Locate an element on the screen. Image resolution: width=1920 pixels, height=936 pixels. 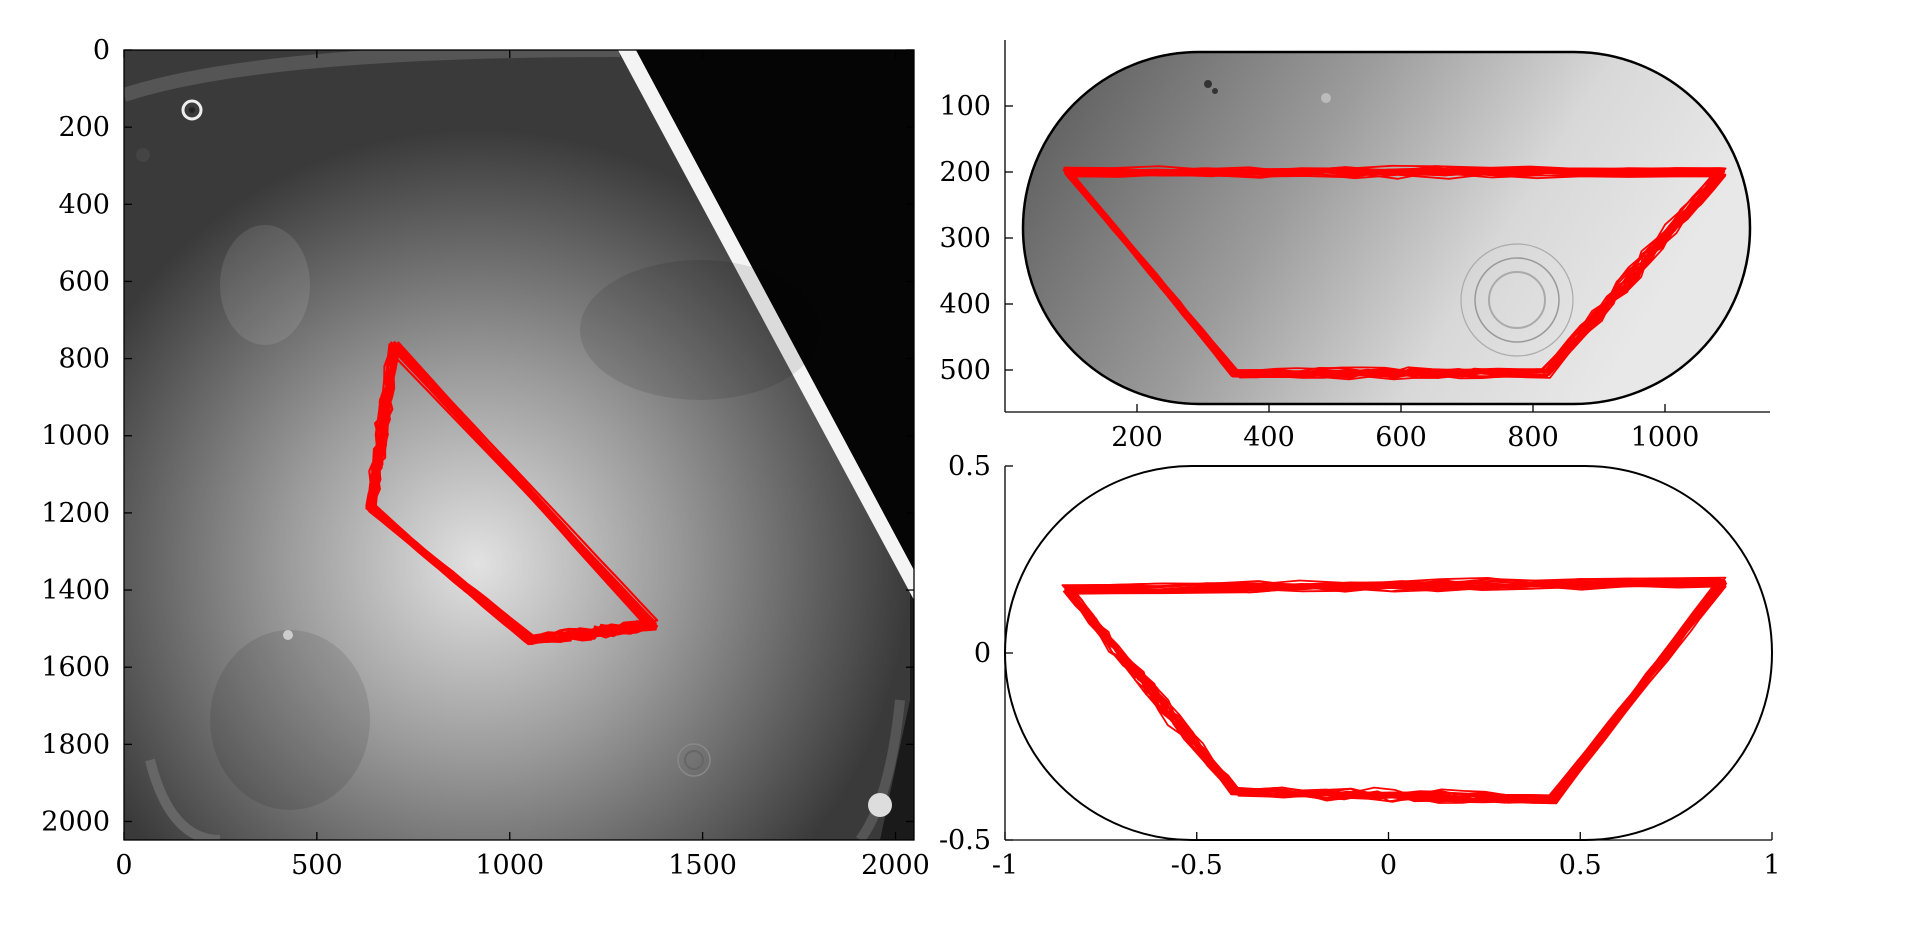
y-tick-label: 500 is located at coordinates (965, 370).